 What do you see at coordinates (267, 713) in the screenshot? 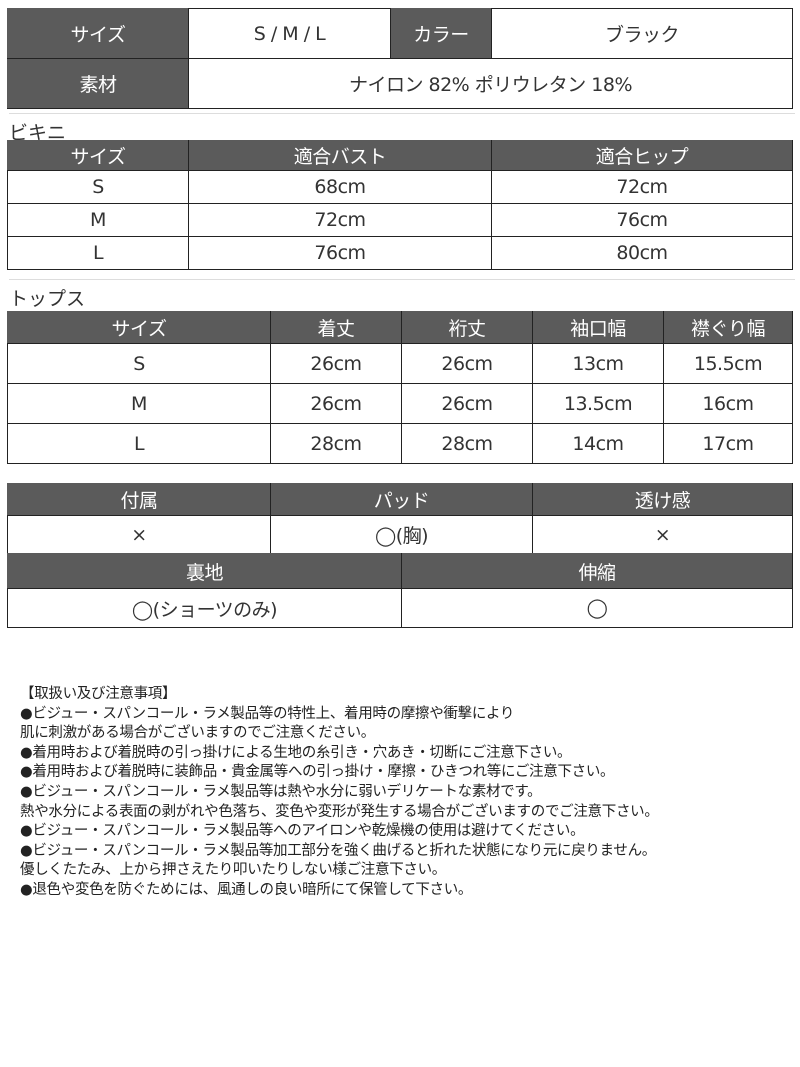
I see `note-line: ●ビジュー・スパンコール・ラメ製品等の特性上、着用時の摩擦や衝撃により` at bounding box center [267, 713].